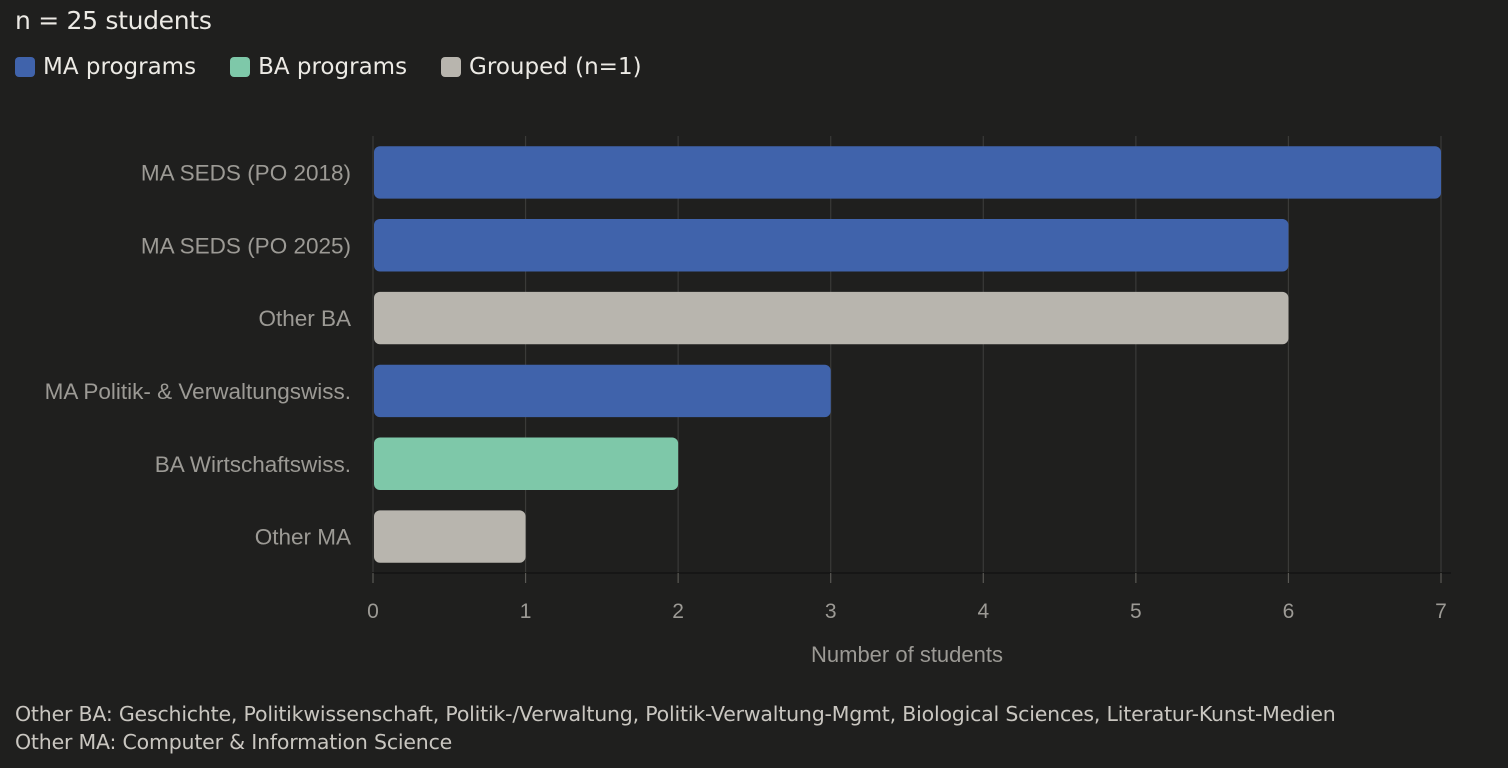 The height and width of the screenshot is (768, 1508). I want to click on legend-item-ma: MA programs, so click(105, 67).